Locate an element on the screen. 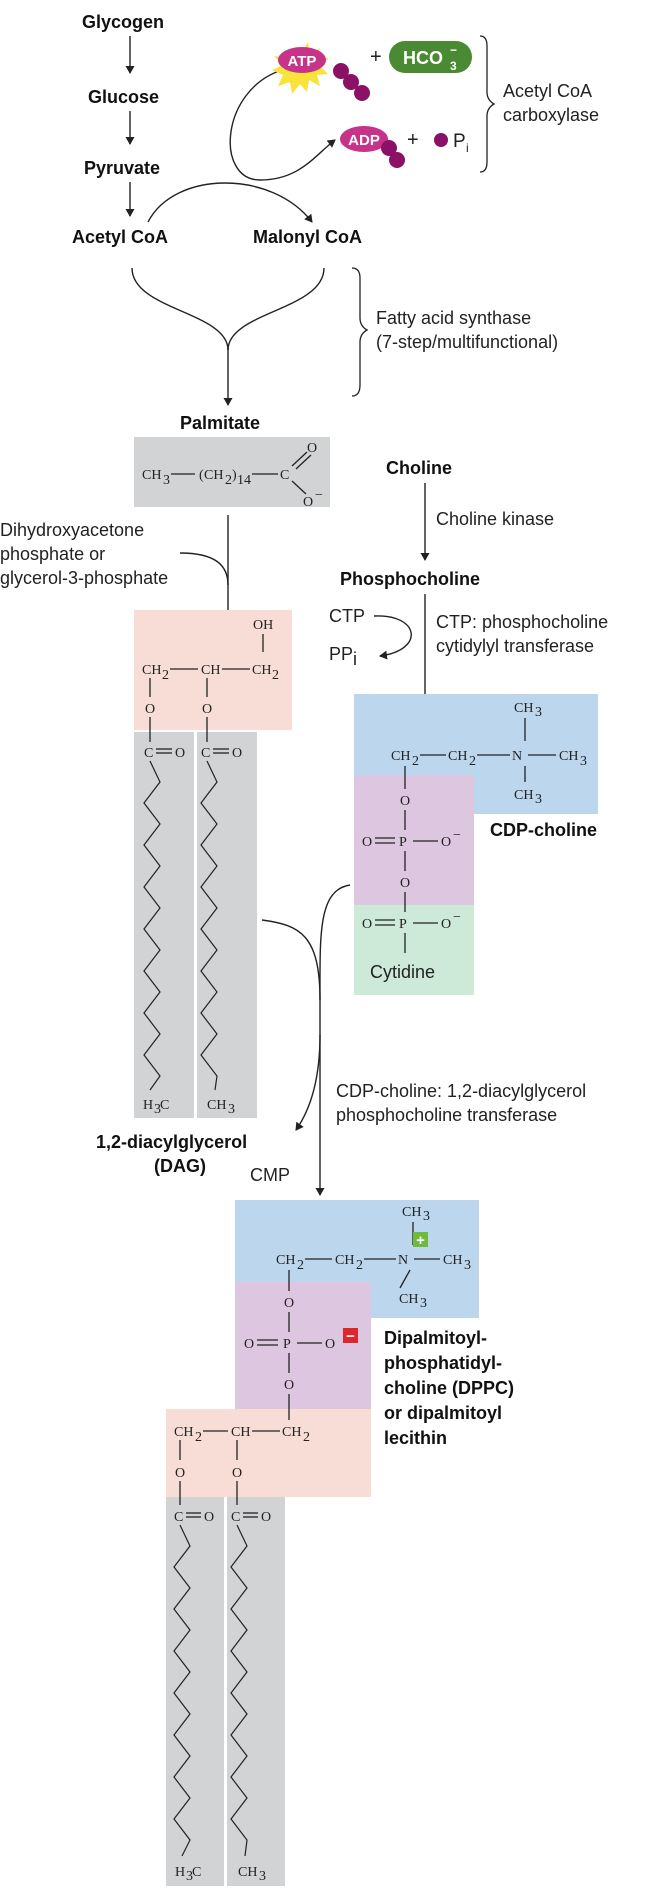  arrow-to-cmp is located at coordinates (308, 1082).